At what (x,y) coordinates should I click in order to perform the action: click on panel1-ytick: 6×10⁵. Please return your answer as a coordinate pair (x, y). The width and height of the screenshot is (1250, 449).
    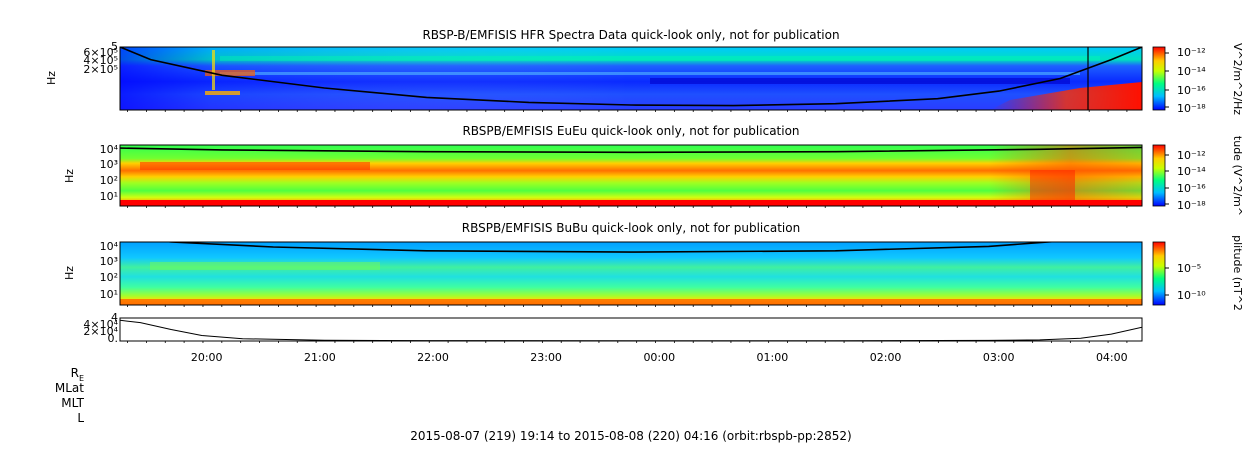
    Looking at the image, I should click on (100, 52).